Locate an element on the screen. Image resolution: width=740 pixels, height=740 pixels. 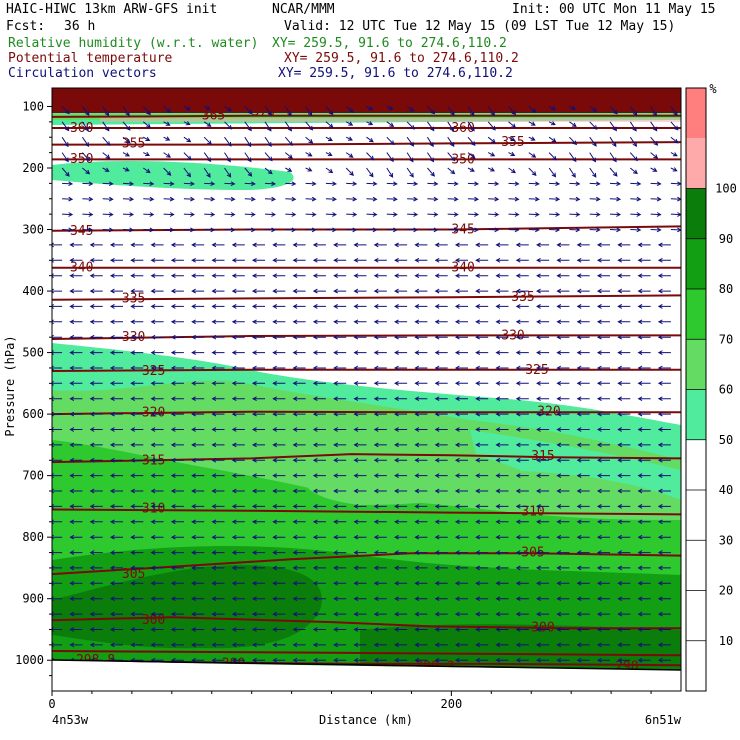
theta-label-5: 300 is located at coordinates (542, 628).